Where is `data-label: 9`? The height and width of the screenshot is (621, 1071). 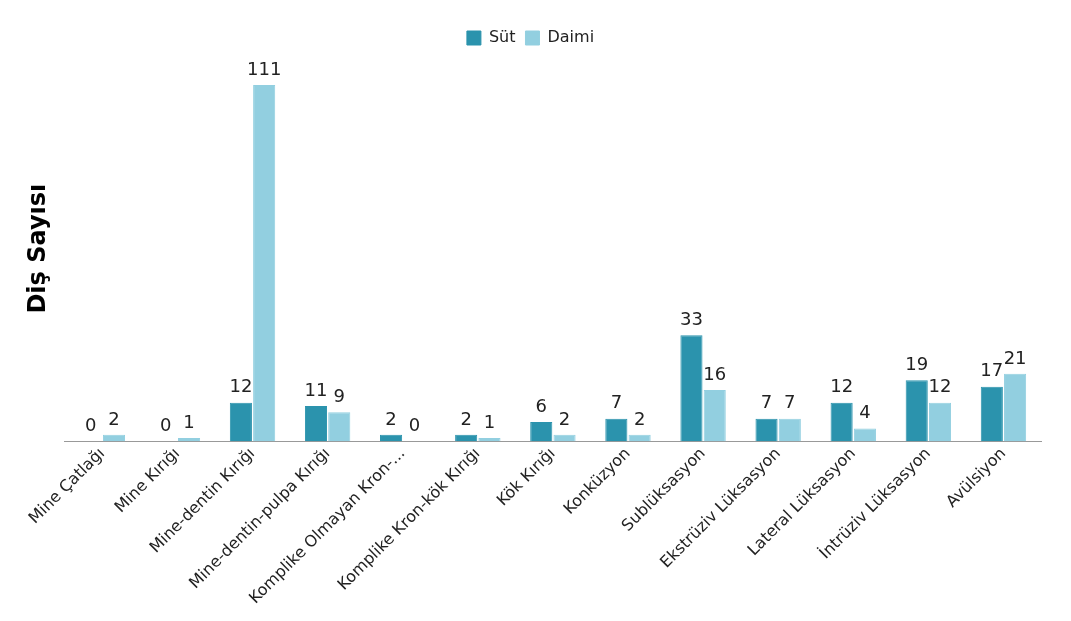
data-label: 9 is located at coordinates (339, 396).